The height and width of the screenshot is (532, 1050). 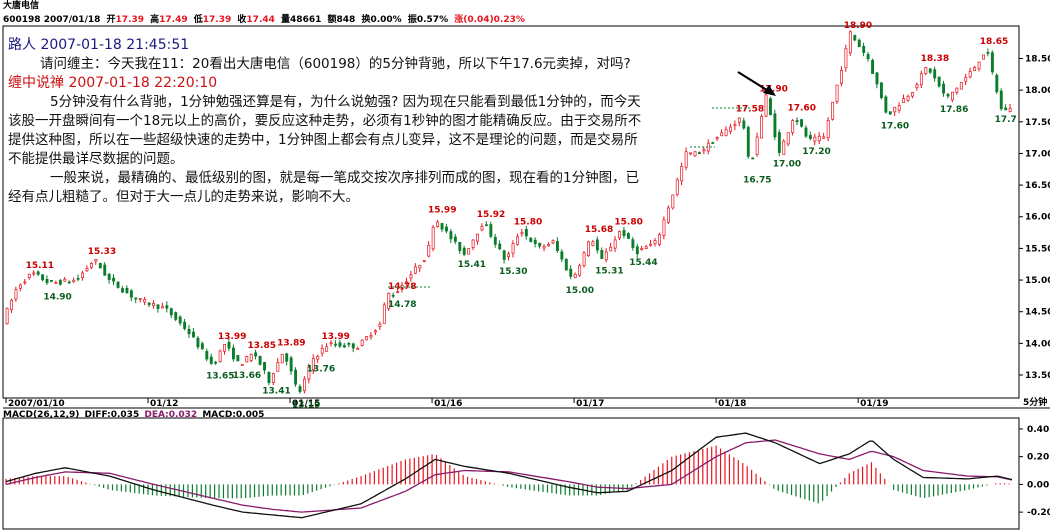 I want to click on price-tick-label: 16.50, so click(x=1037, y=186).